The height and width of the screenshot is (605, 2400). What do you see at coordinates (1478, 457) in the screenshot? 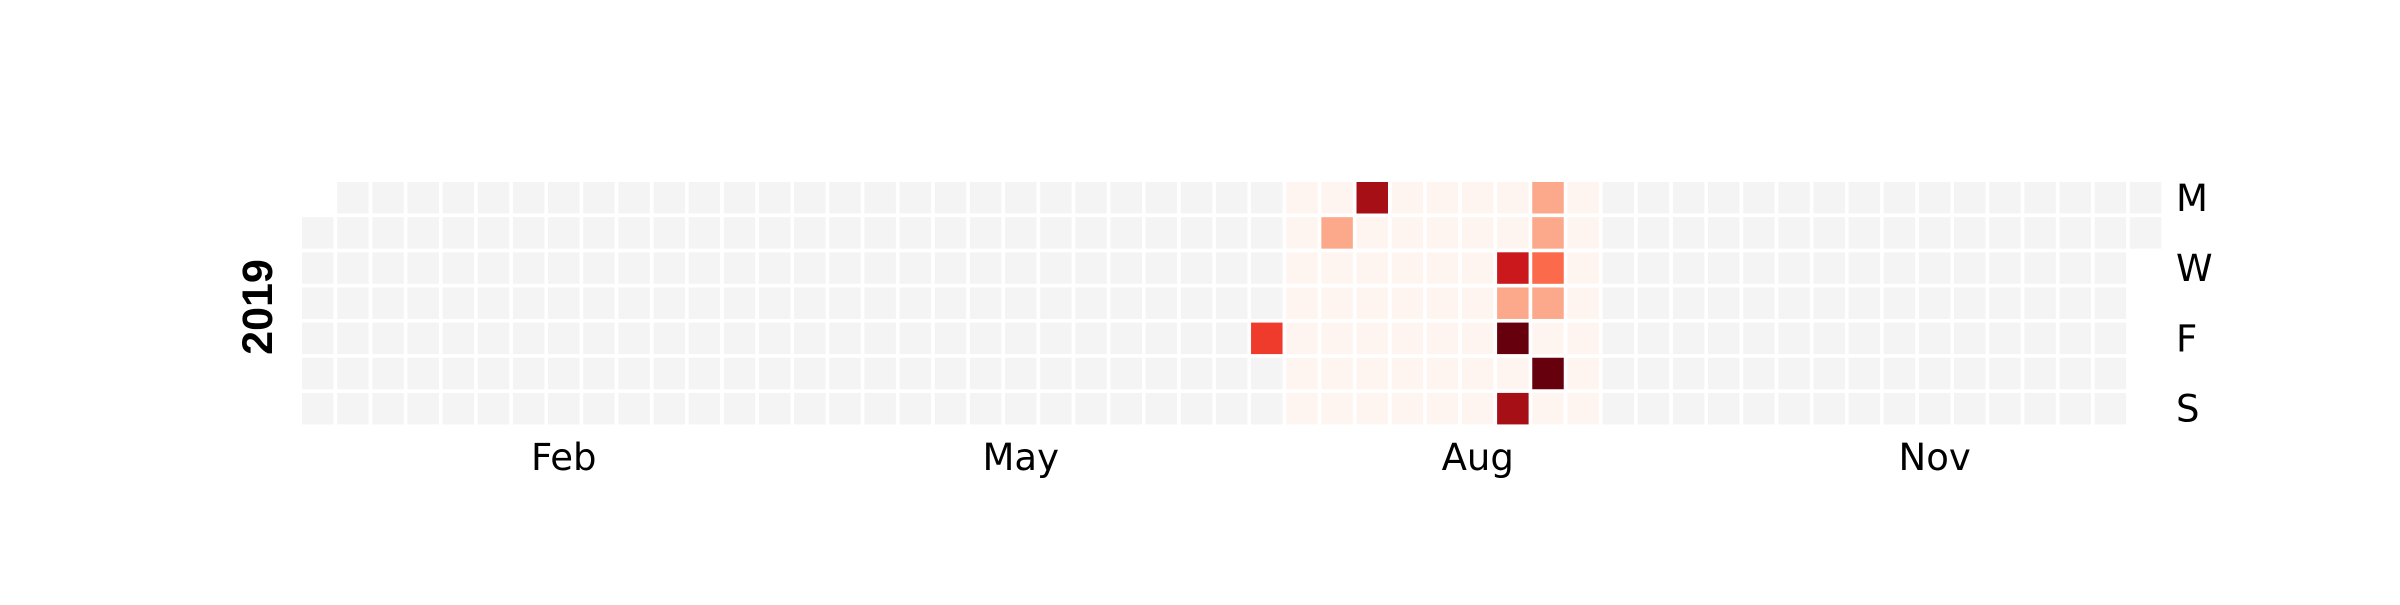
I see `month-tick-label: Aug` at bounding box center [1478, 457].